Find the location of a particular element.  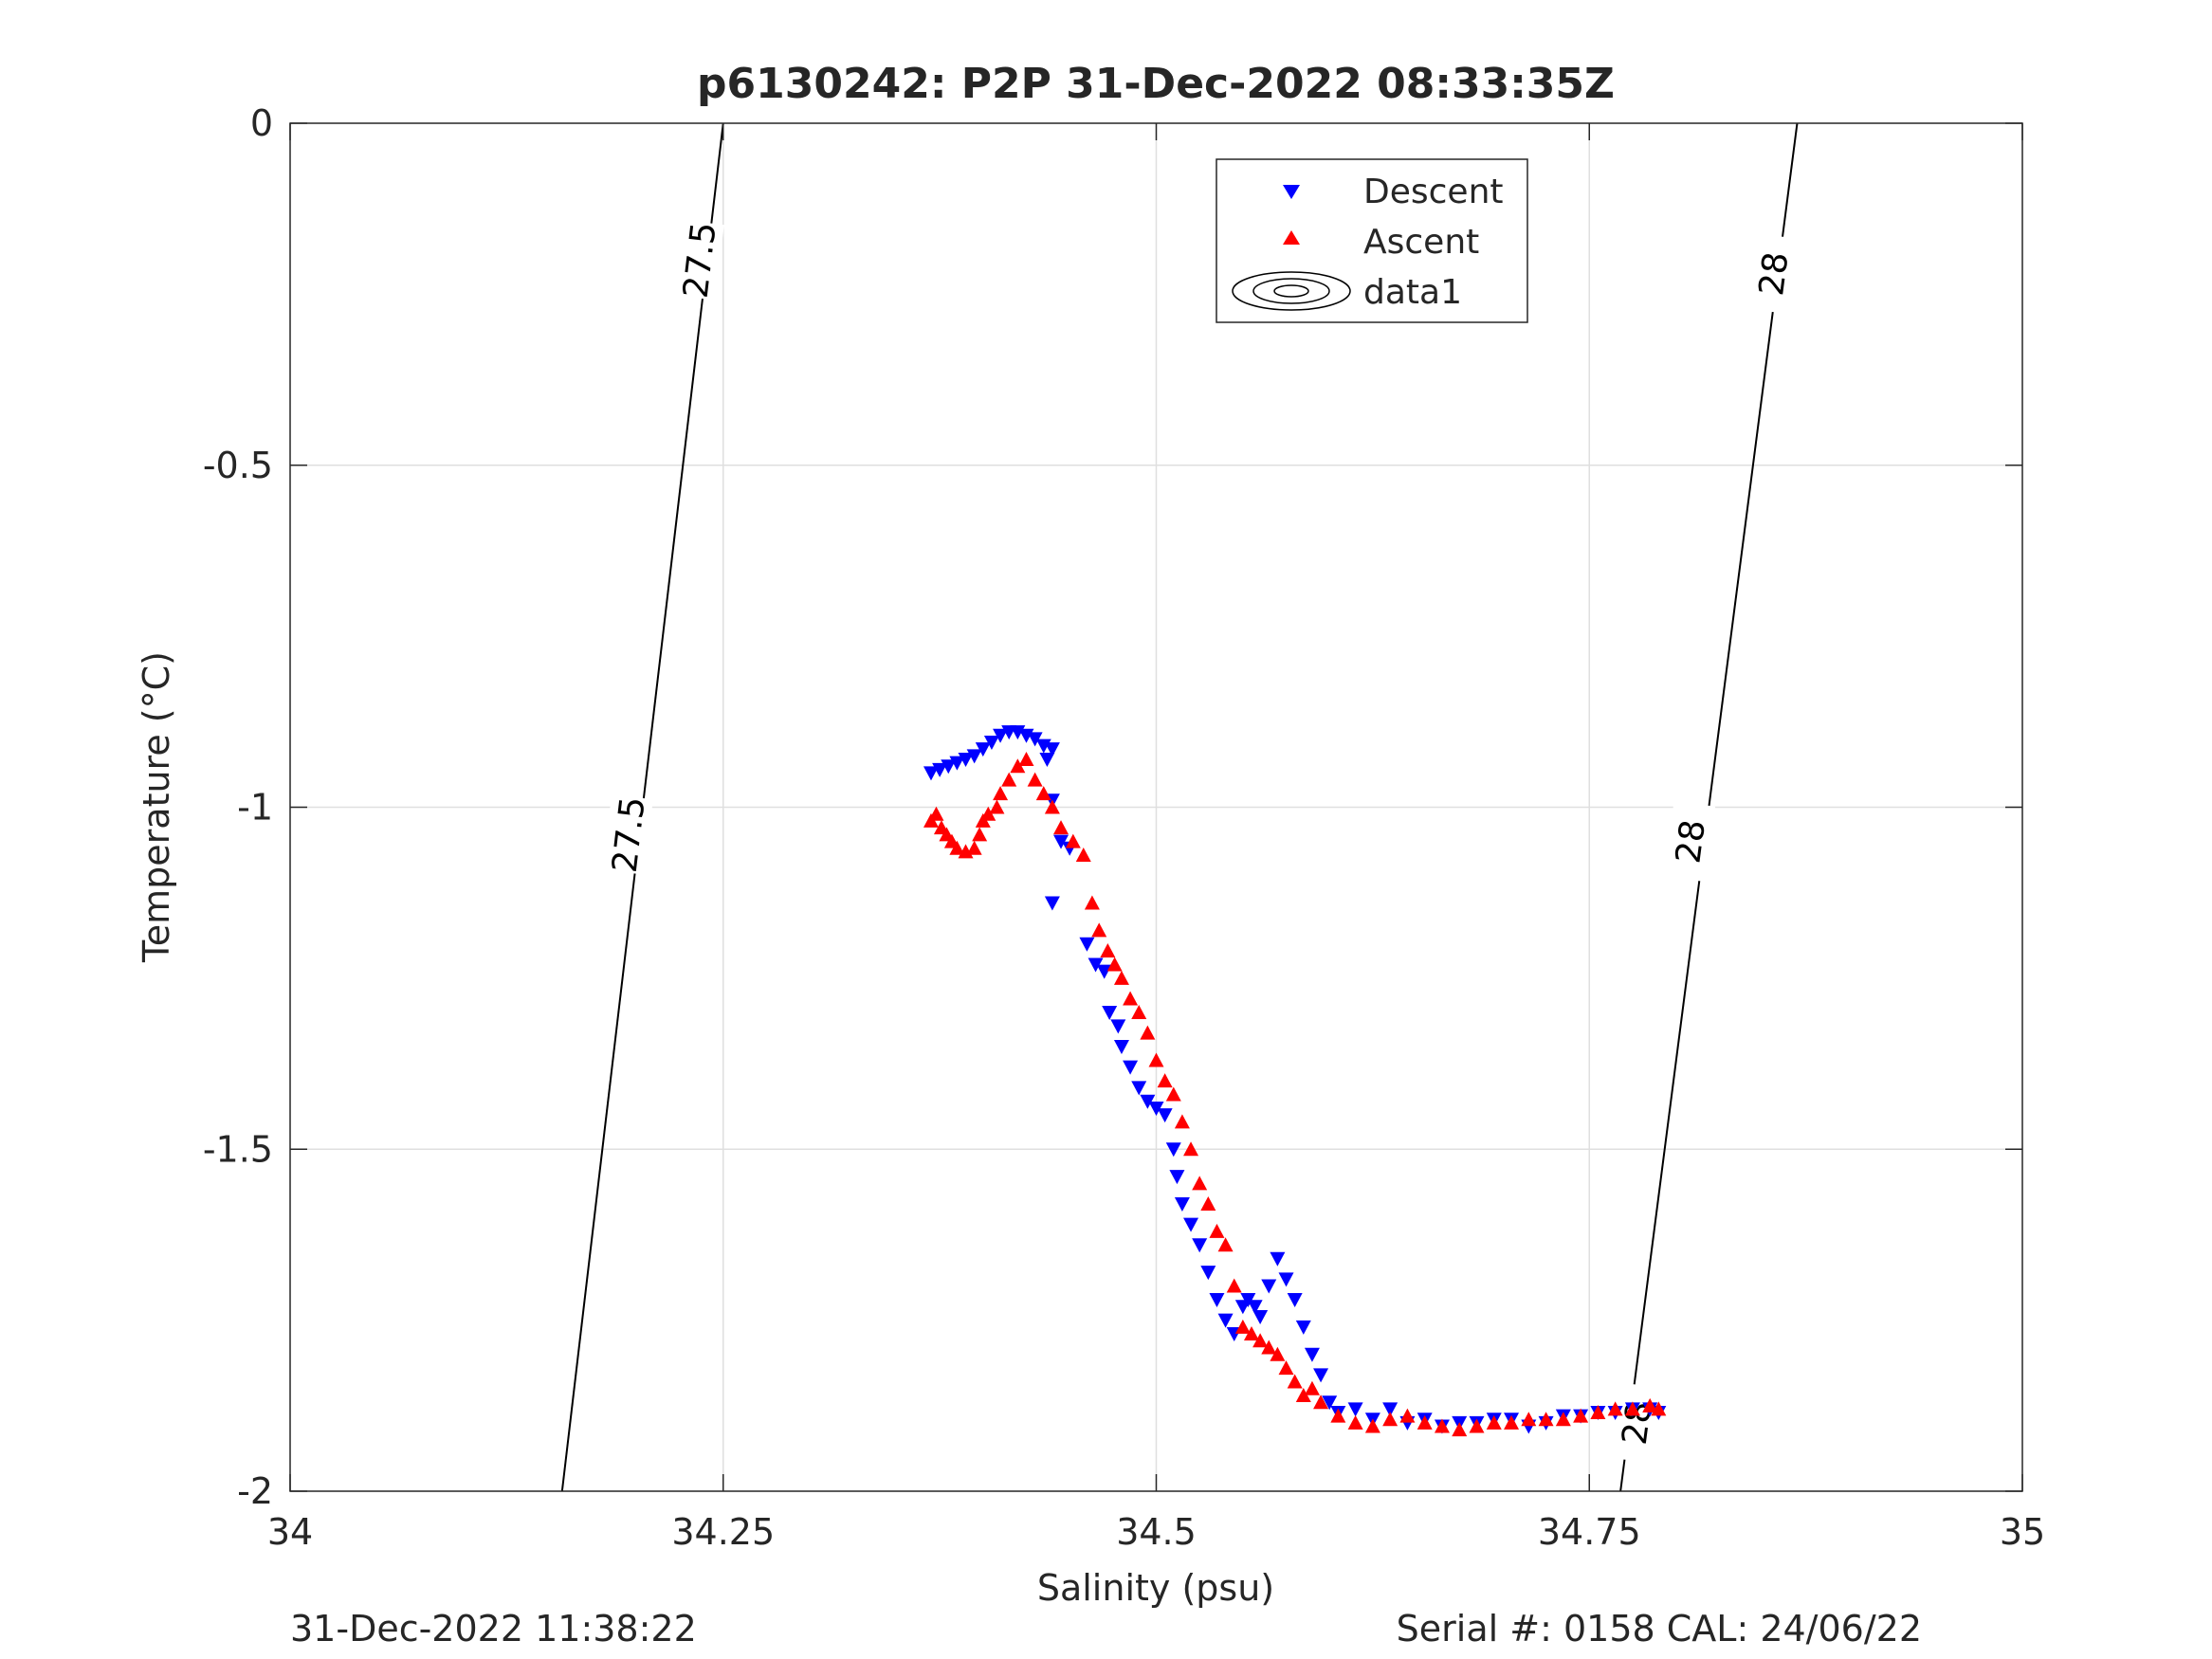

legend-box is located at coordinates (1372, 240).